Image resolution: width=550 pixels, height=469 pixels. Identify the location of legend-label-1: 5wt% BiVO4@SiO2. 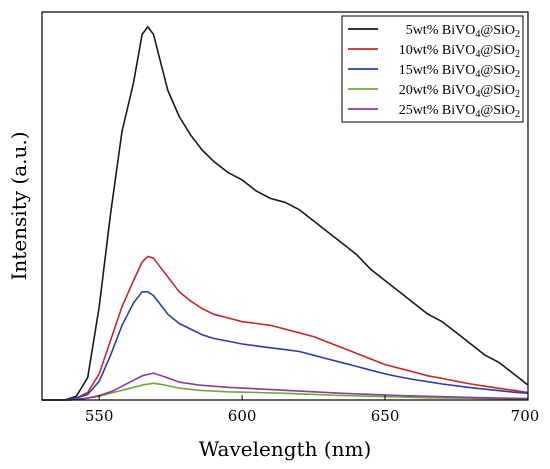
(463, 31).